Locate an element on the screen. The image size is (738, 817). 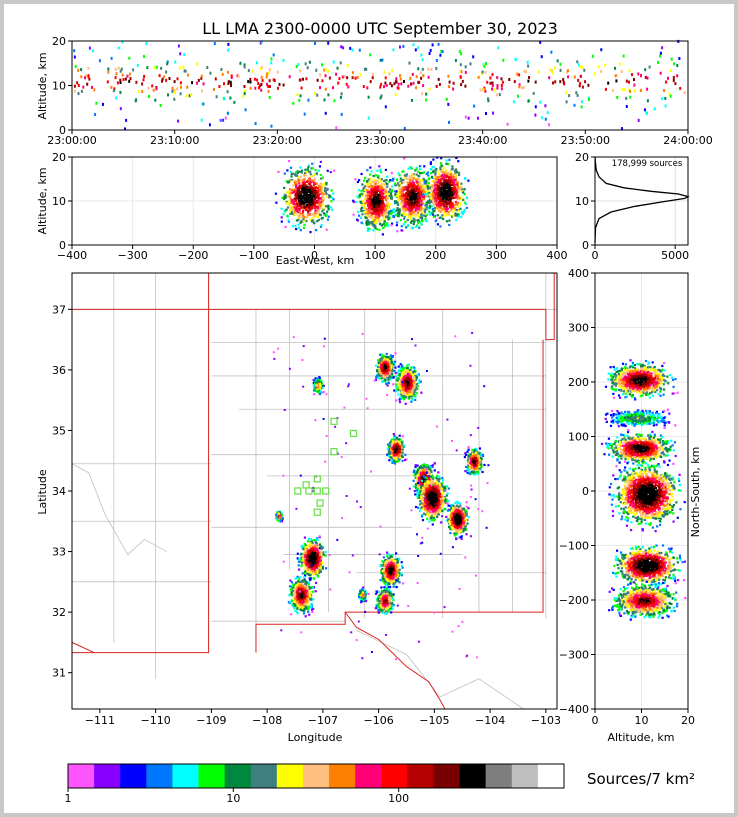
rio-grande-border is located at coordinates (395, 660).